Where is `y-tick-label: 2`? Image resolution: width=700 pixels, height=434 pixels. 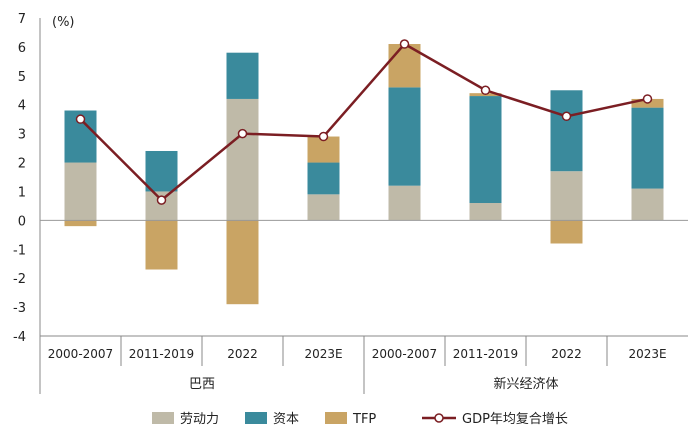
y-tick-label: 2 is located at coordinates (22, 164).